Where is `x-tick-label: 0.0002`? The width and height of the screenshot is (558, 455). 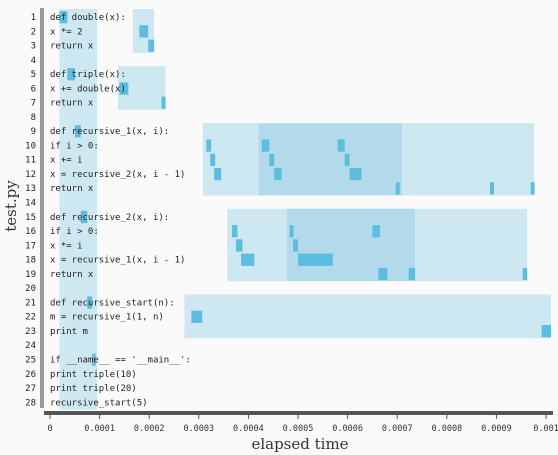
x-tick-label: 0.0002 is located at coordinates (149, 429).